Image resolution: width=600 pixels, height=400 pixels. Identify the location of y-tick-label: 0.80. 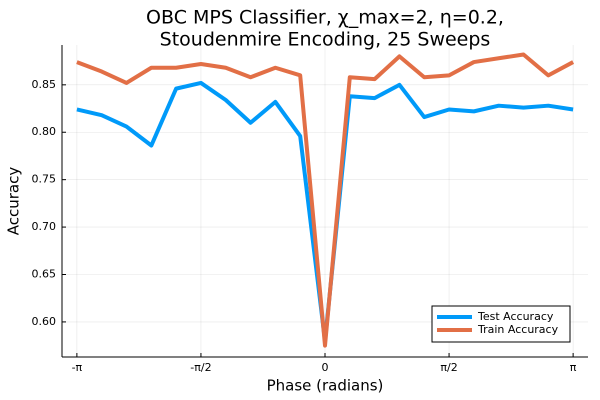
(44, 131).